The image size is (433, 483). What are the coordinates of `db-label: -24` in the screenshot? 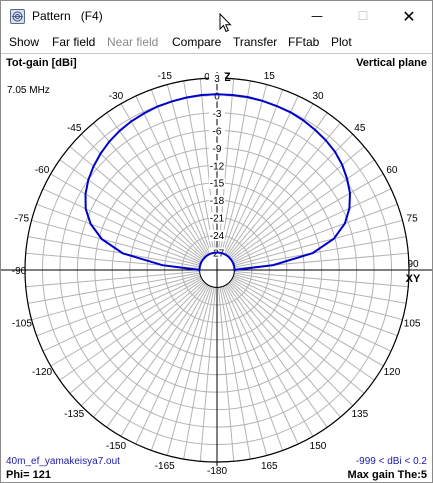 It's located at (217, 236).